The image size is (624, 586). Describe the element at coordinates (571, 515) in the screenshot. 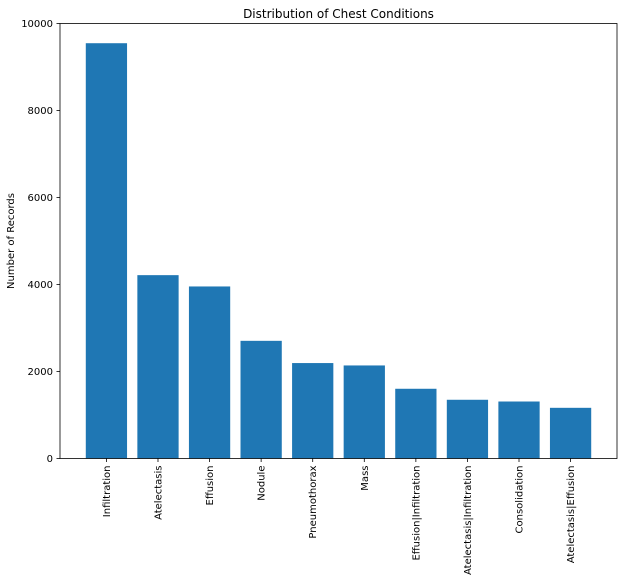

I see `x-tick-label: Atelectasis|Effusion` at that location.